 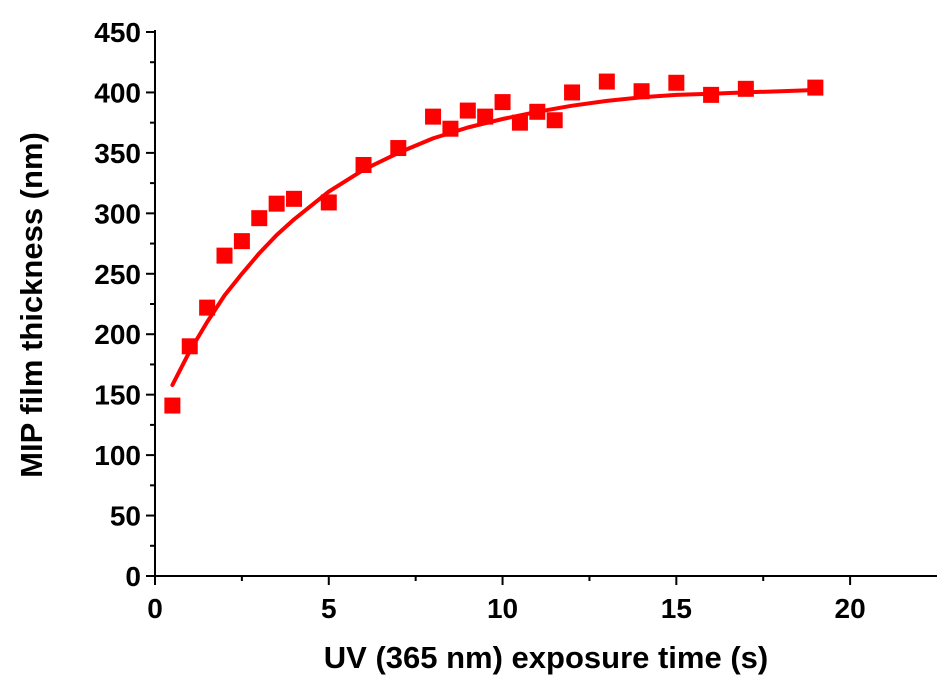 I want to click on y-tick-label: 350, so click(x=117, y=153).